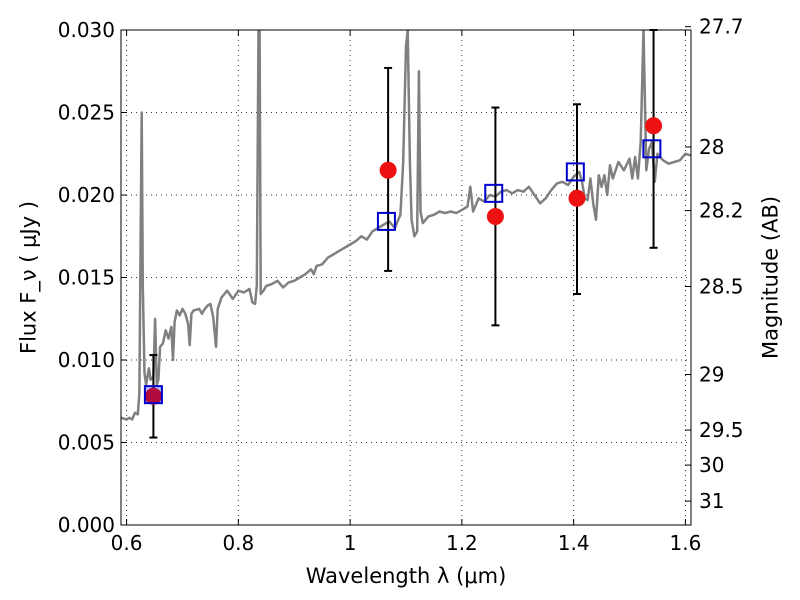 This screenshot has width=800, height=600. I want to click on x-tick-label: 1, so click(350, 543).